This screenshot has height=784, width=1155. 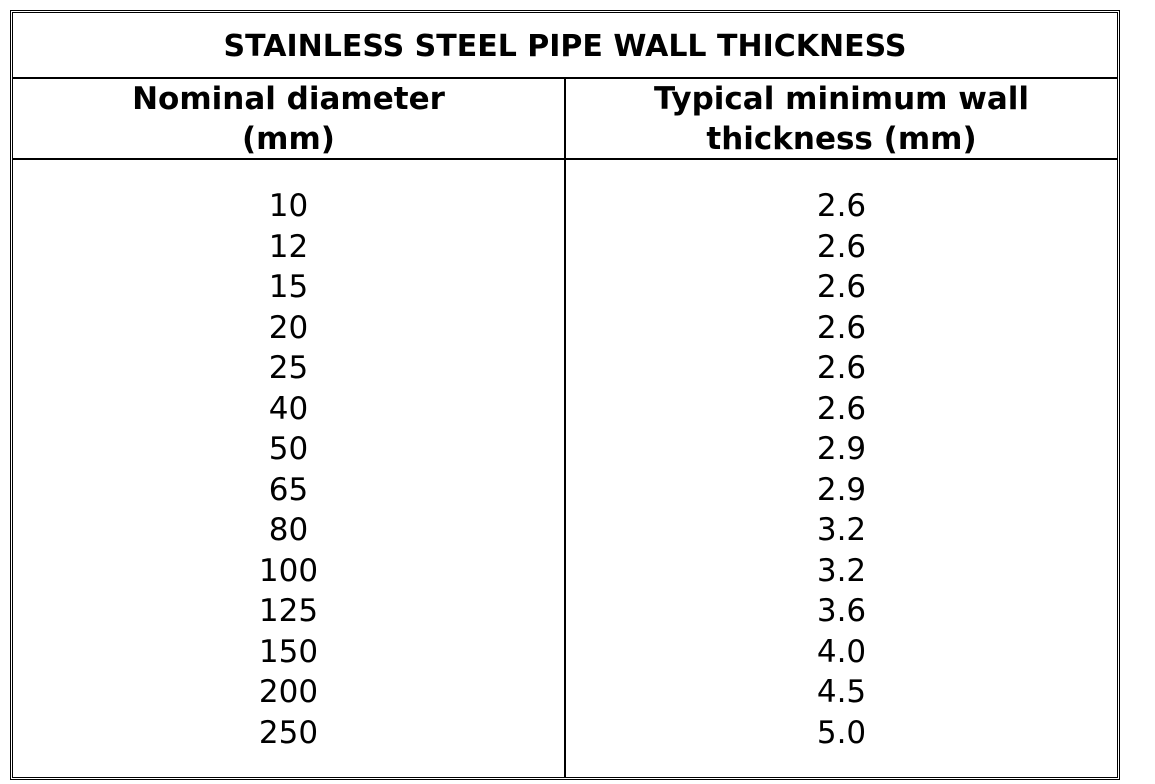 I want to click on table-cell: 10, so click(x=288, y=206).